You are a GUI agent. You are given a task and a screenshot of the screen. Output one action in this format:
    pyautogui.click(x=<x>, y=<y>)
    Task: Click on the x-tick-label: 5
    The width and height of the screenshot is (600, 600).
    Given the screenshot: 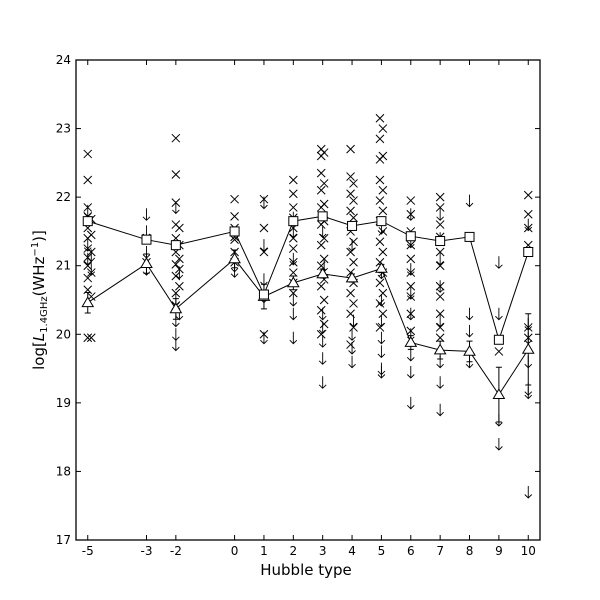 What is the action you would take?
    pyautogui.click(x=382, y=551)
    